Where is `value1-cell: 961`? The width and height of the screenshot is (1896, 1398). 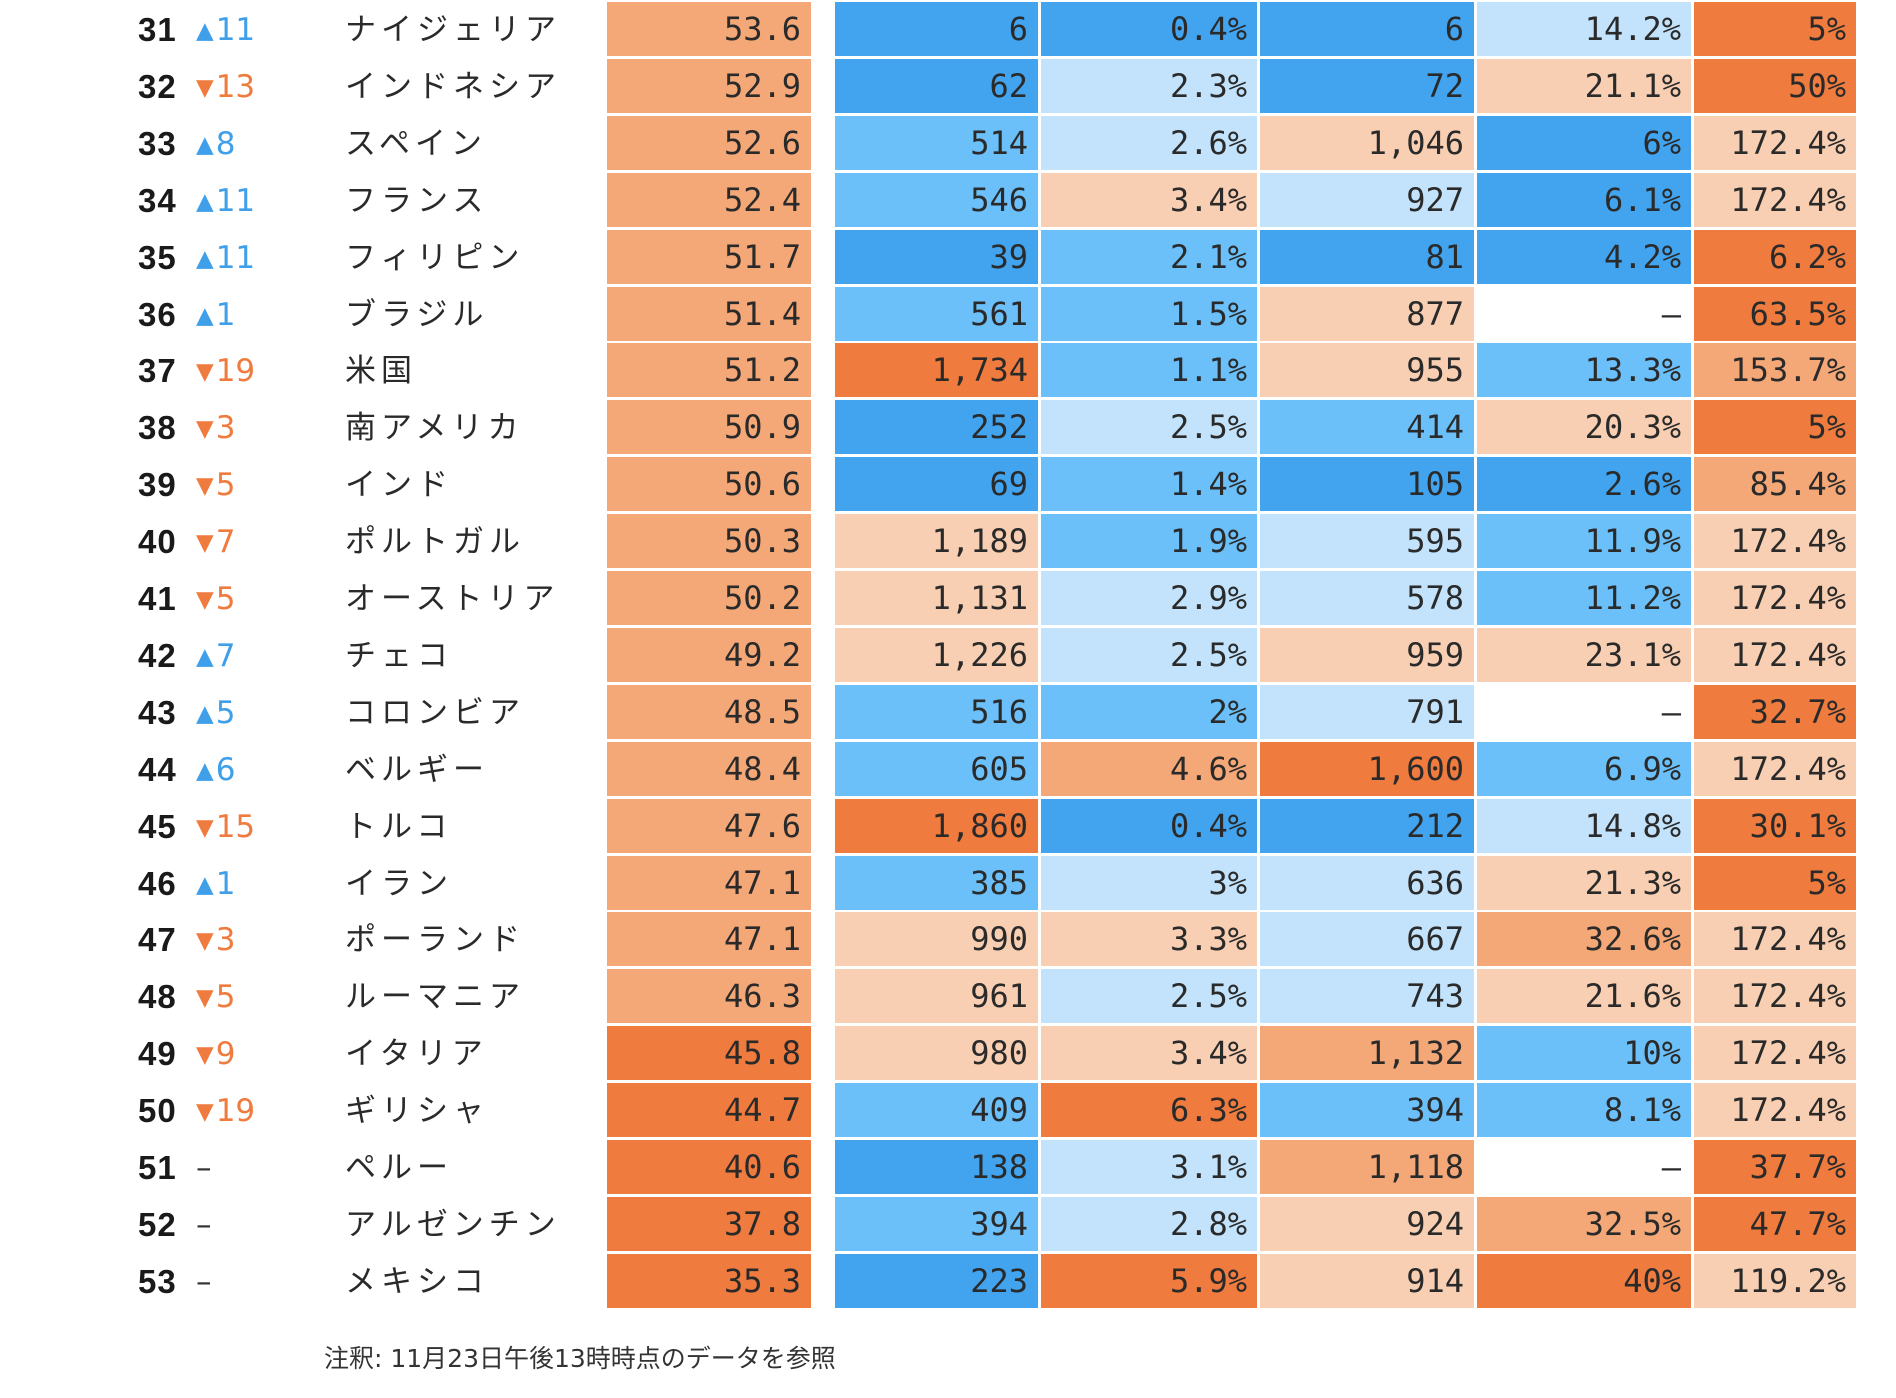
value1-cell: 961 is located at coordinates (936, 996).